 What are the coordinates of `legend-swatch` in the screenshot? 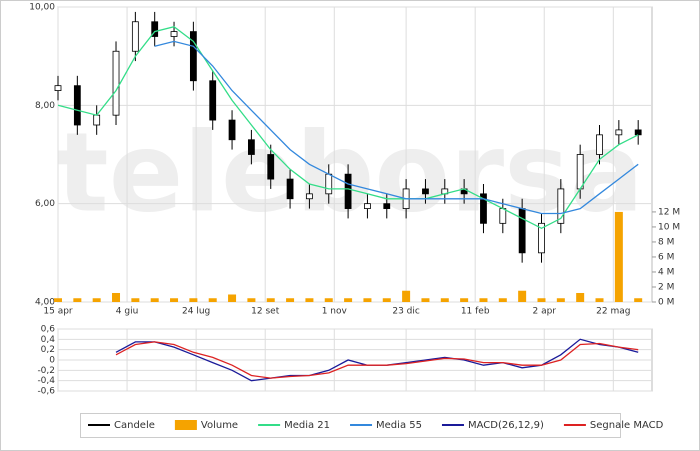 It's located at (185, 425).